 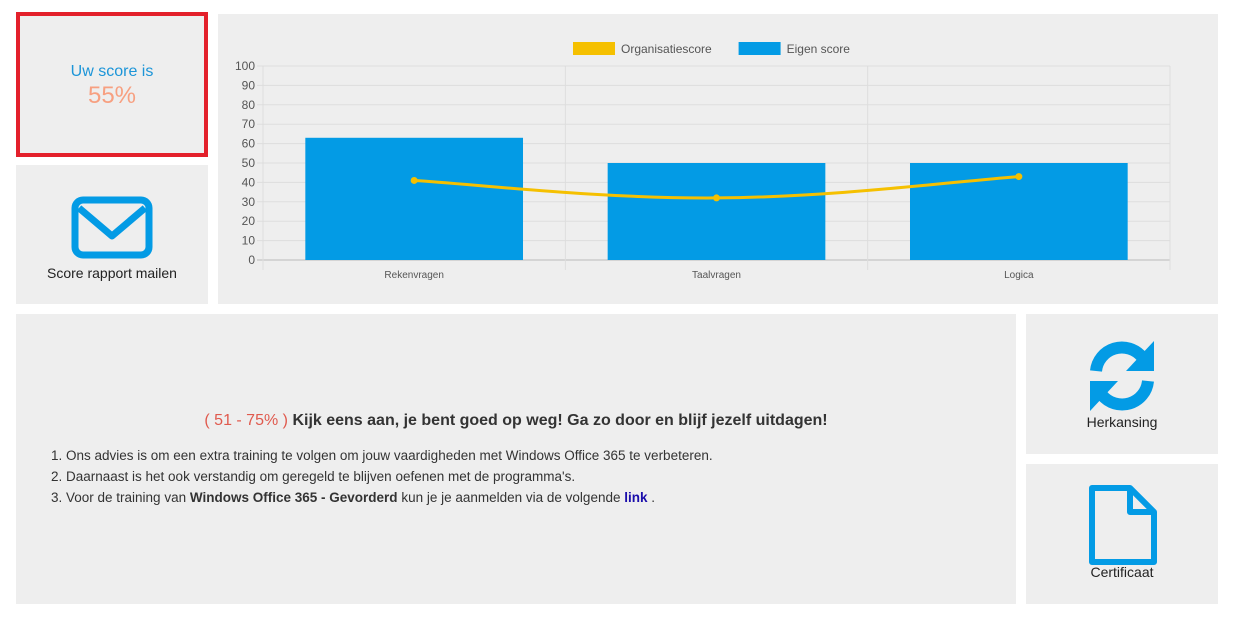 What do you see at coordinates (636, 497) in the screenshot?
I see `training-link: link` at bounding box center [636, 497].